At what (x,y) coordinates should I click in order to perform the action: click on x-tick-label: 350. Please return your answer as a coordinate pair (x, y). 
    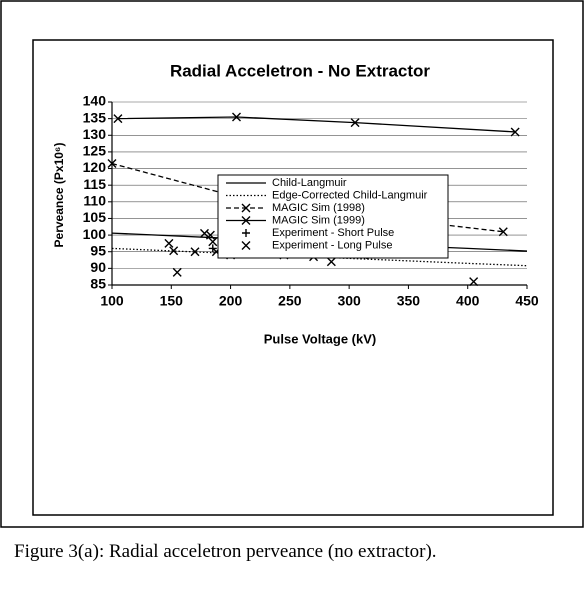
    Looking at the image, I should click on (409, 301).